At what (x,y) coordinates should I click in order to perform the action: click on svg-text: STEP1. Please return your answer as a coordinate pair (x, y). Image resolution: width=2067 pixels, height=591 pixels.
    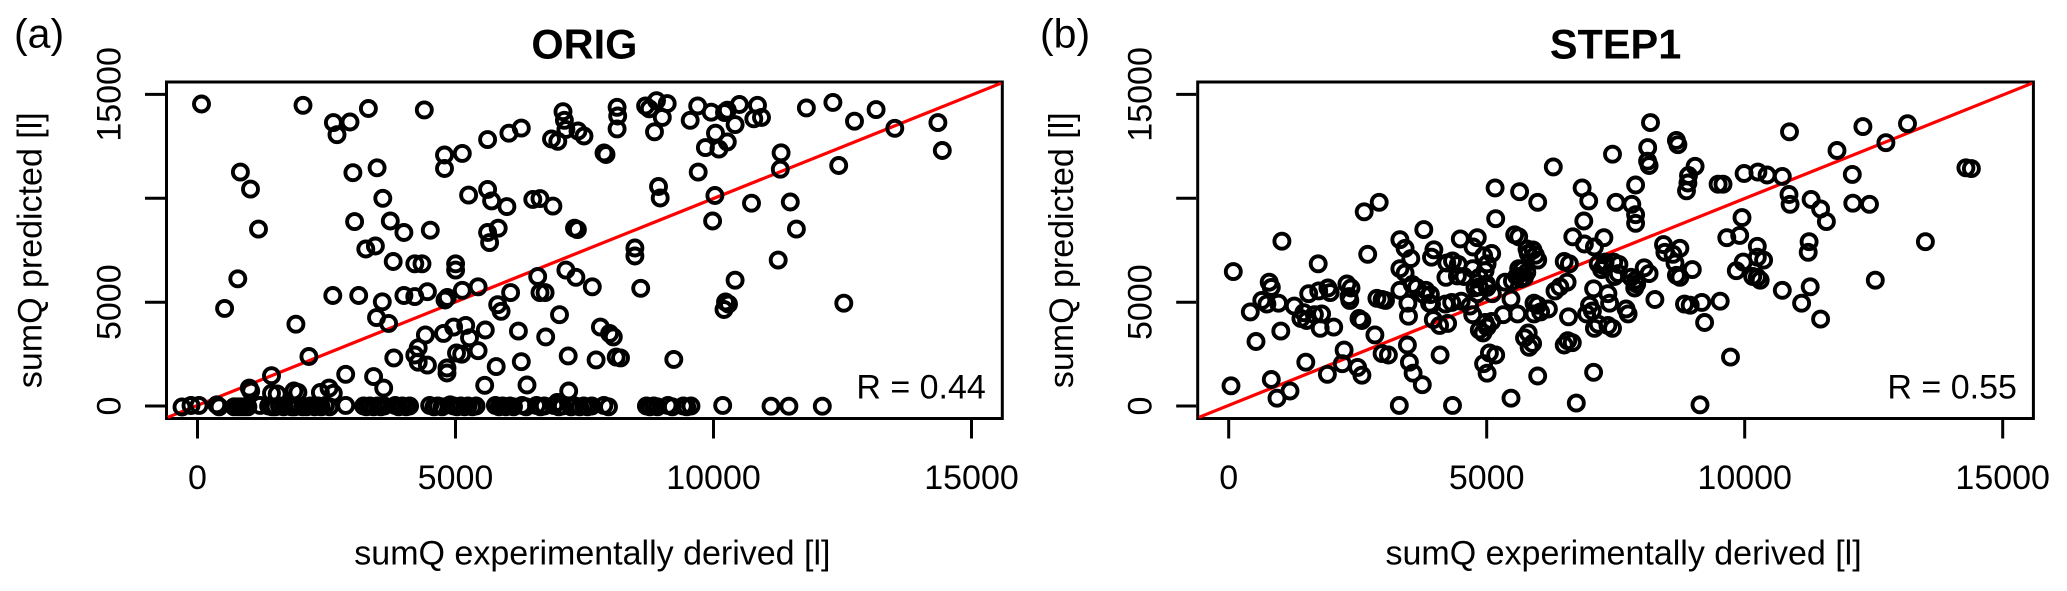
    Looking at the image, I should click on (1615, 43).